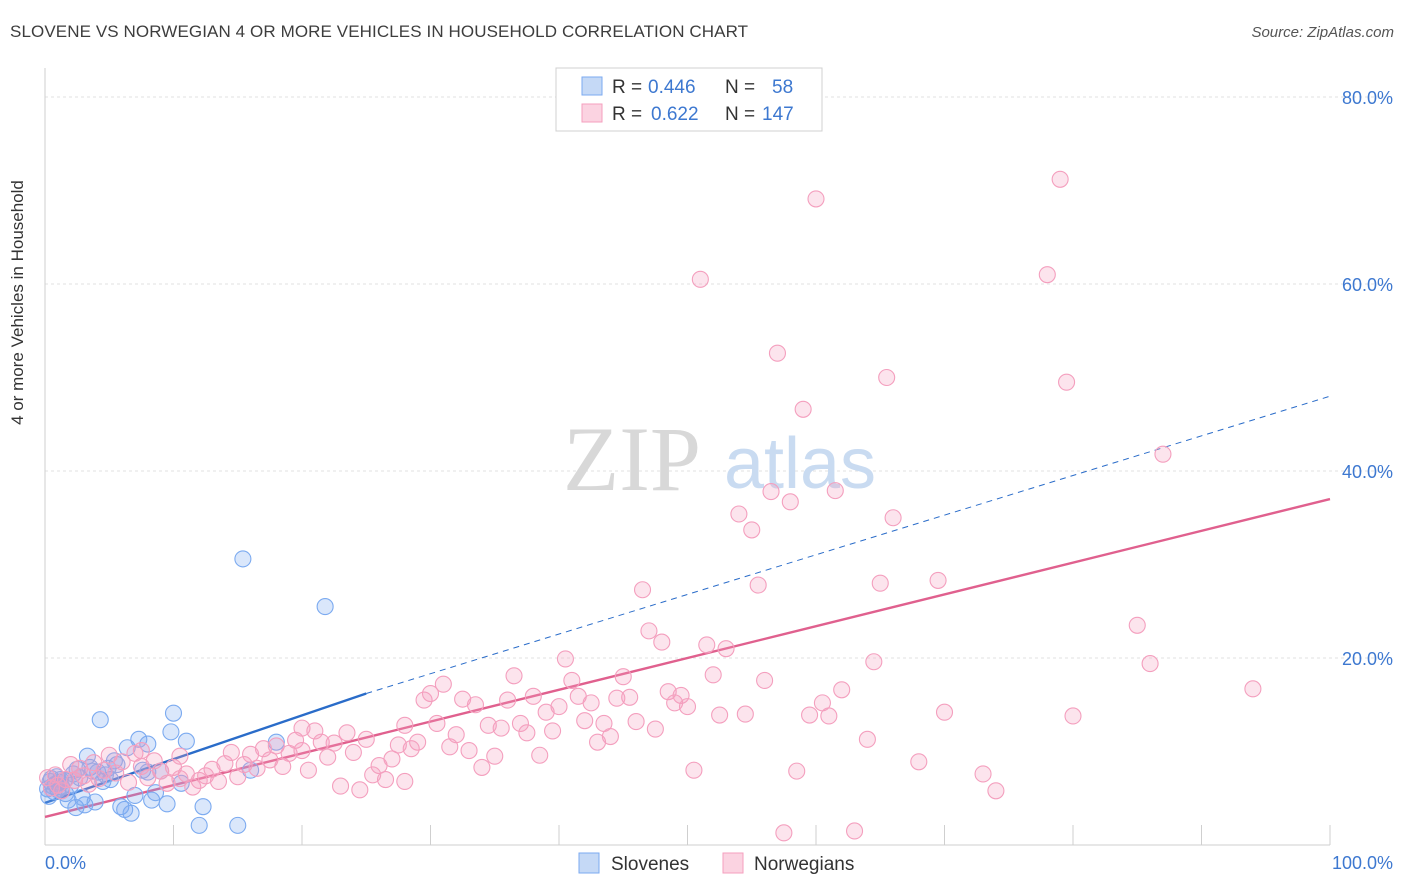  Describe the element at coordinates (804, 864) in the screenshot. I see `legend-bottom-norwegians-label: Norwegians` at that location.